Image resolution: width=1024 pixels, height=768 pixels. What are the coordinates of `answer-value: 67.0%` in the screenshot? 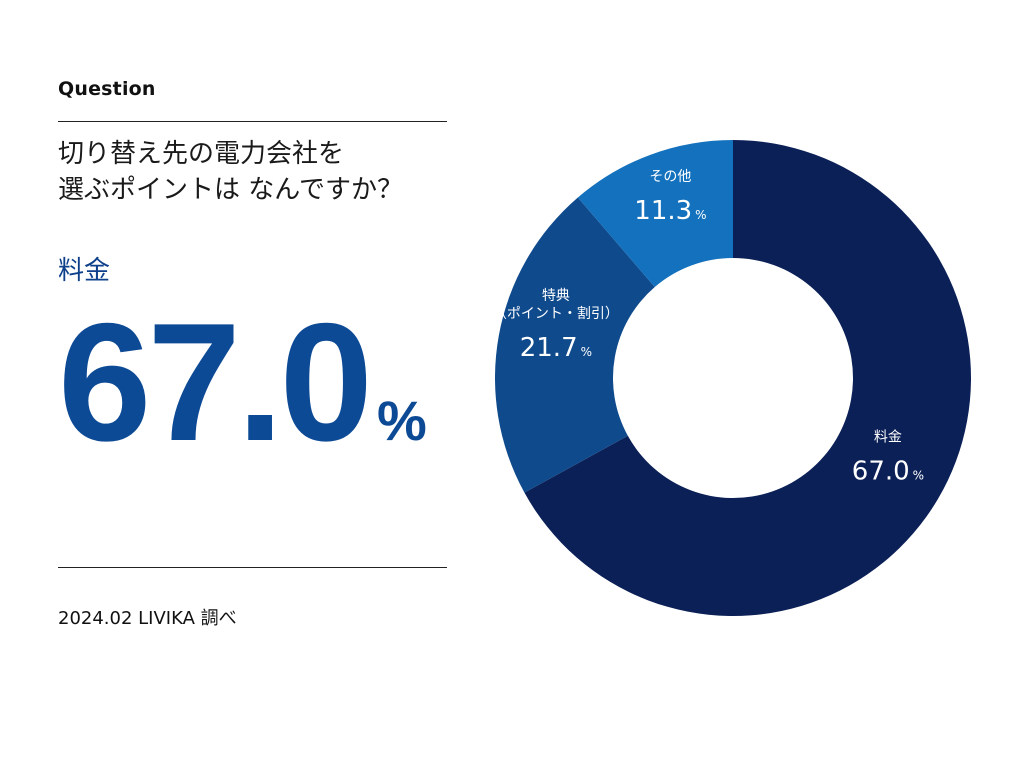 It's located at (242, 382).